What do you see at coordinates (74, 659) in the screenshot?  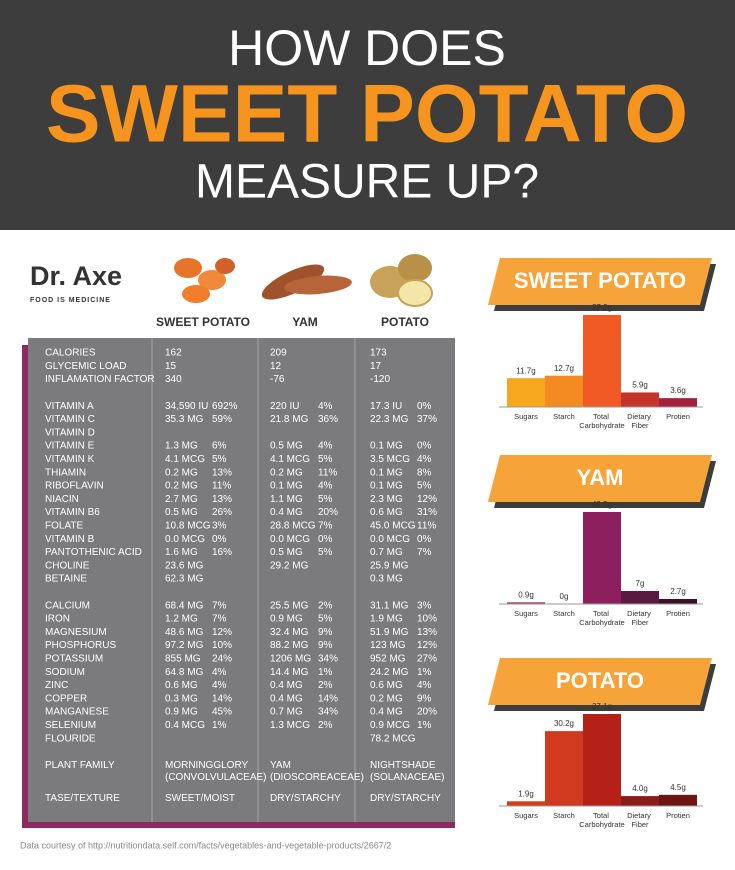 I see `row-label: POTASSIUM` at bounding box center [74, 659].